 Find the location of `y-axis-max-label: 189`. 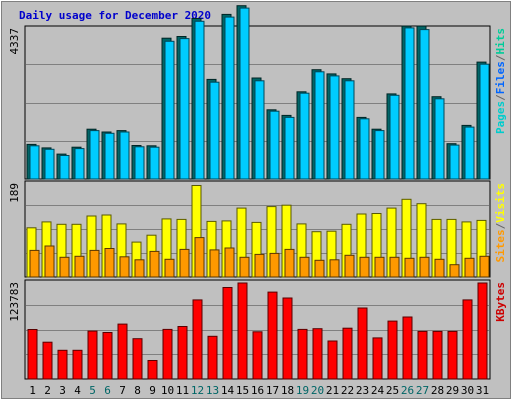

y-axis-max-label: 189 is located at coordinates (14, 193).